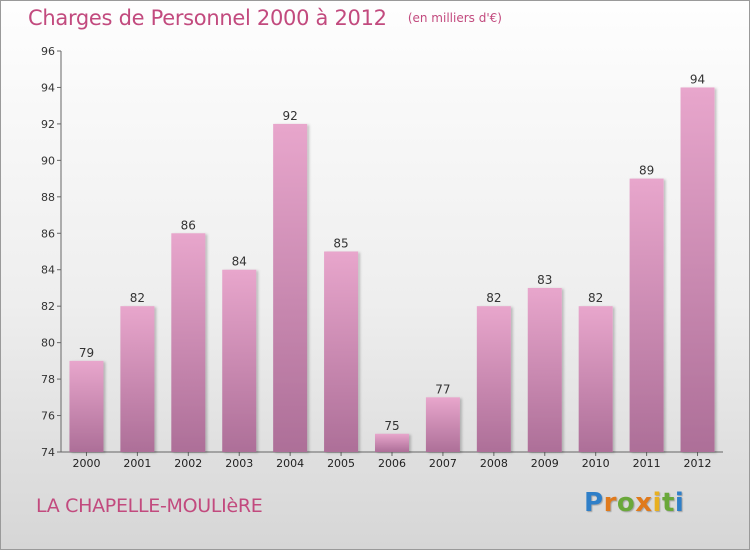 The height and width of the screenshot is (550, 750). I want to click on bar-2000, so click(86, 406).